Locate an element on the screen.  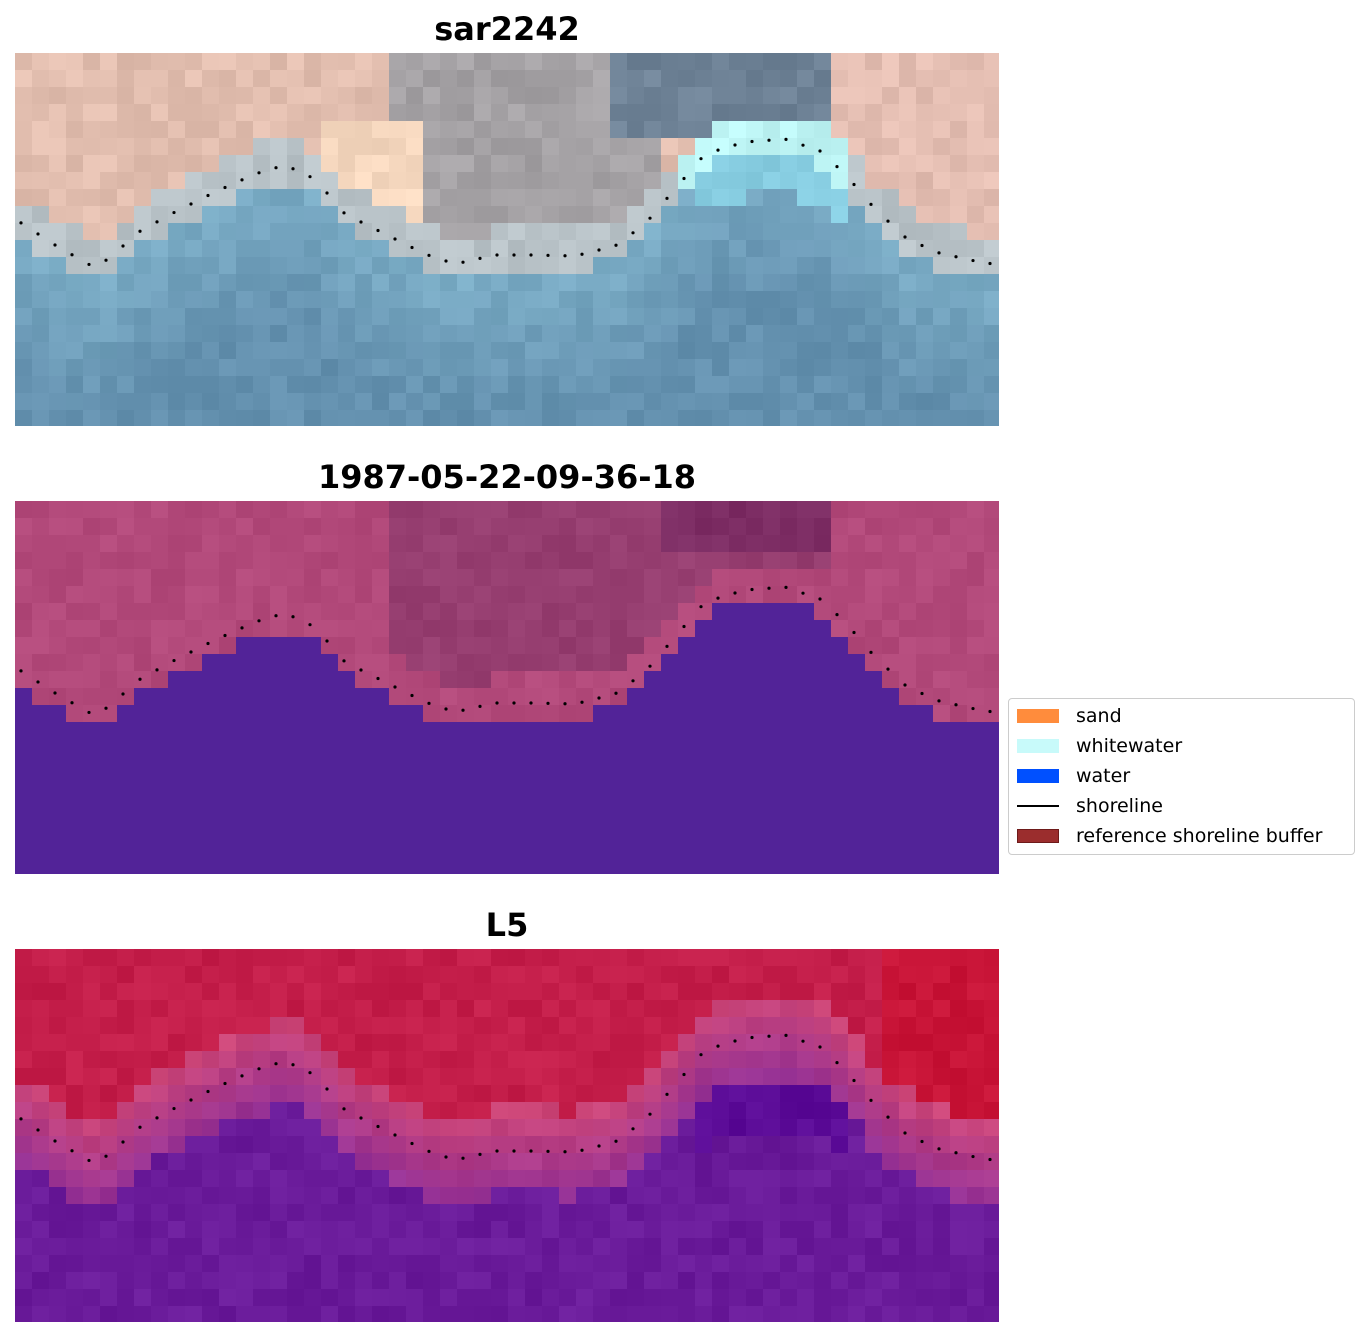
legend-item-whitewater: whitewater is located at coordinates (1184, 746).